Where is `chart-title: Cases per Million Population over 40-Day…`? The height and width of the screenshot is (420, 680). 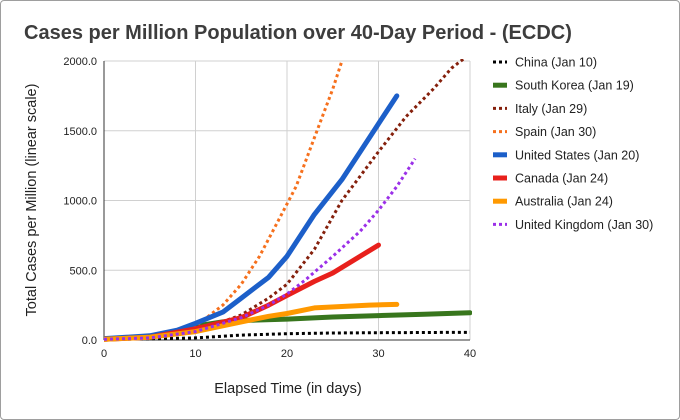 chart-title: Cases per Million Population over 40-Day… is located at coordinates (298, 33).